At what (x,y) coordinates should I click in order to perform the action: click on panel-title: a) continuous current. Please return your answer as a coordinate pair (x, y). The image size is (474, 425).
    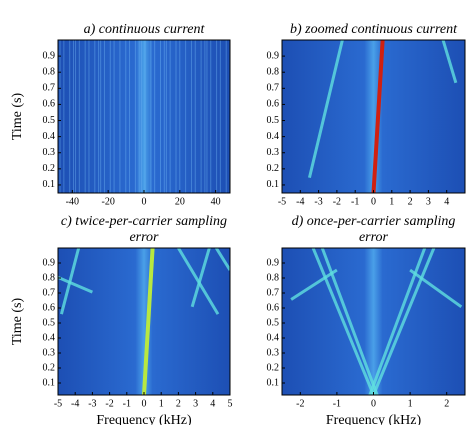
    Looking at the image, I should click on (145, 29).